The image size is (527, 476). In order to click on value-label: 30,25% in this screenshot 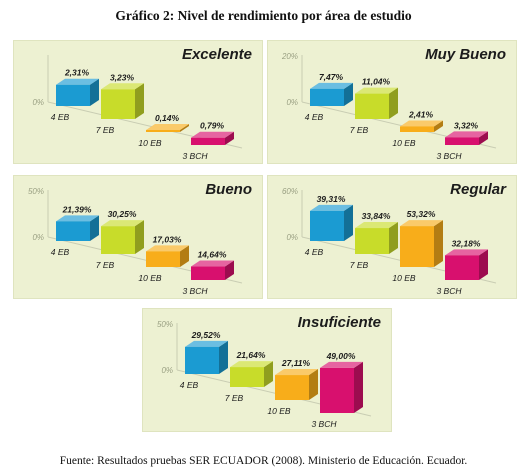, I will do `click(122, 214)`.